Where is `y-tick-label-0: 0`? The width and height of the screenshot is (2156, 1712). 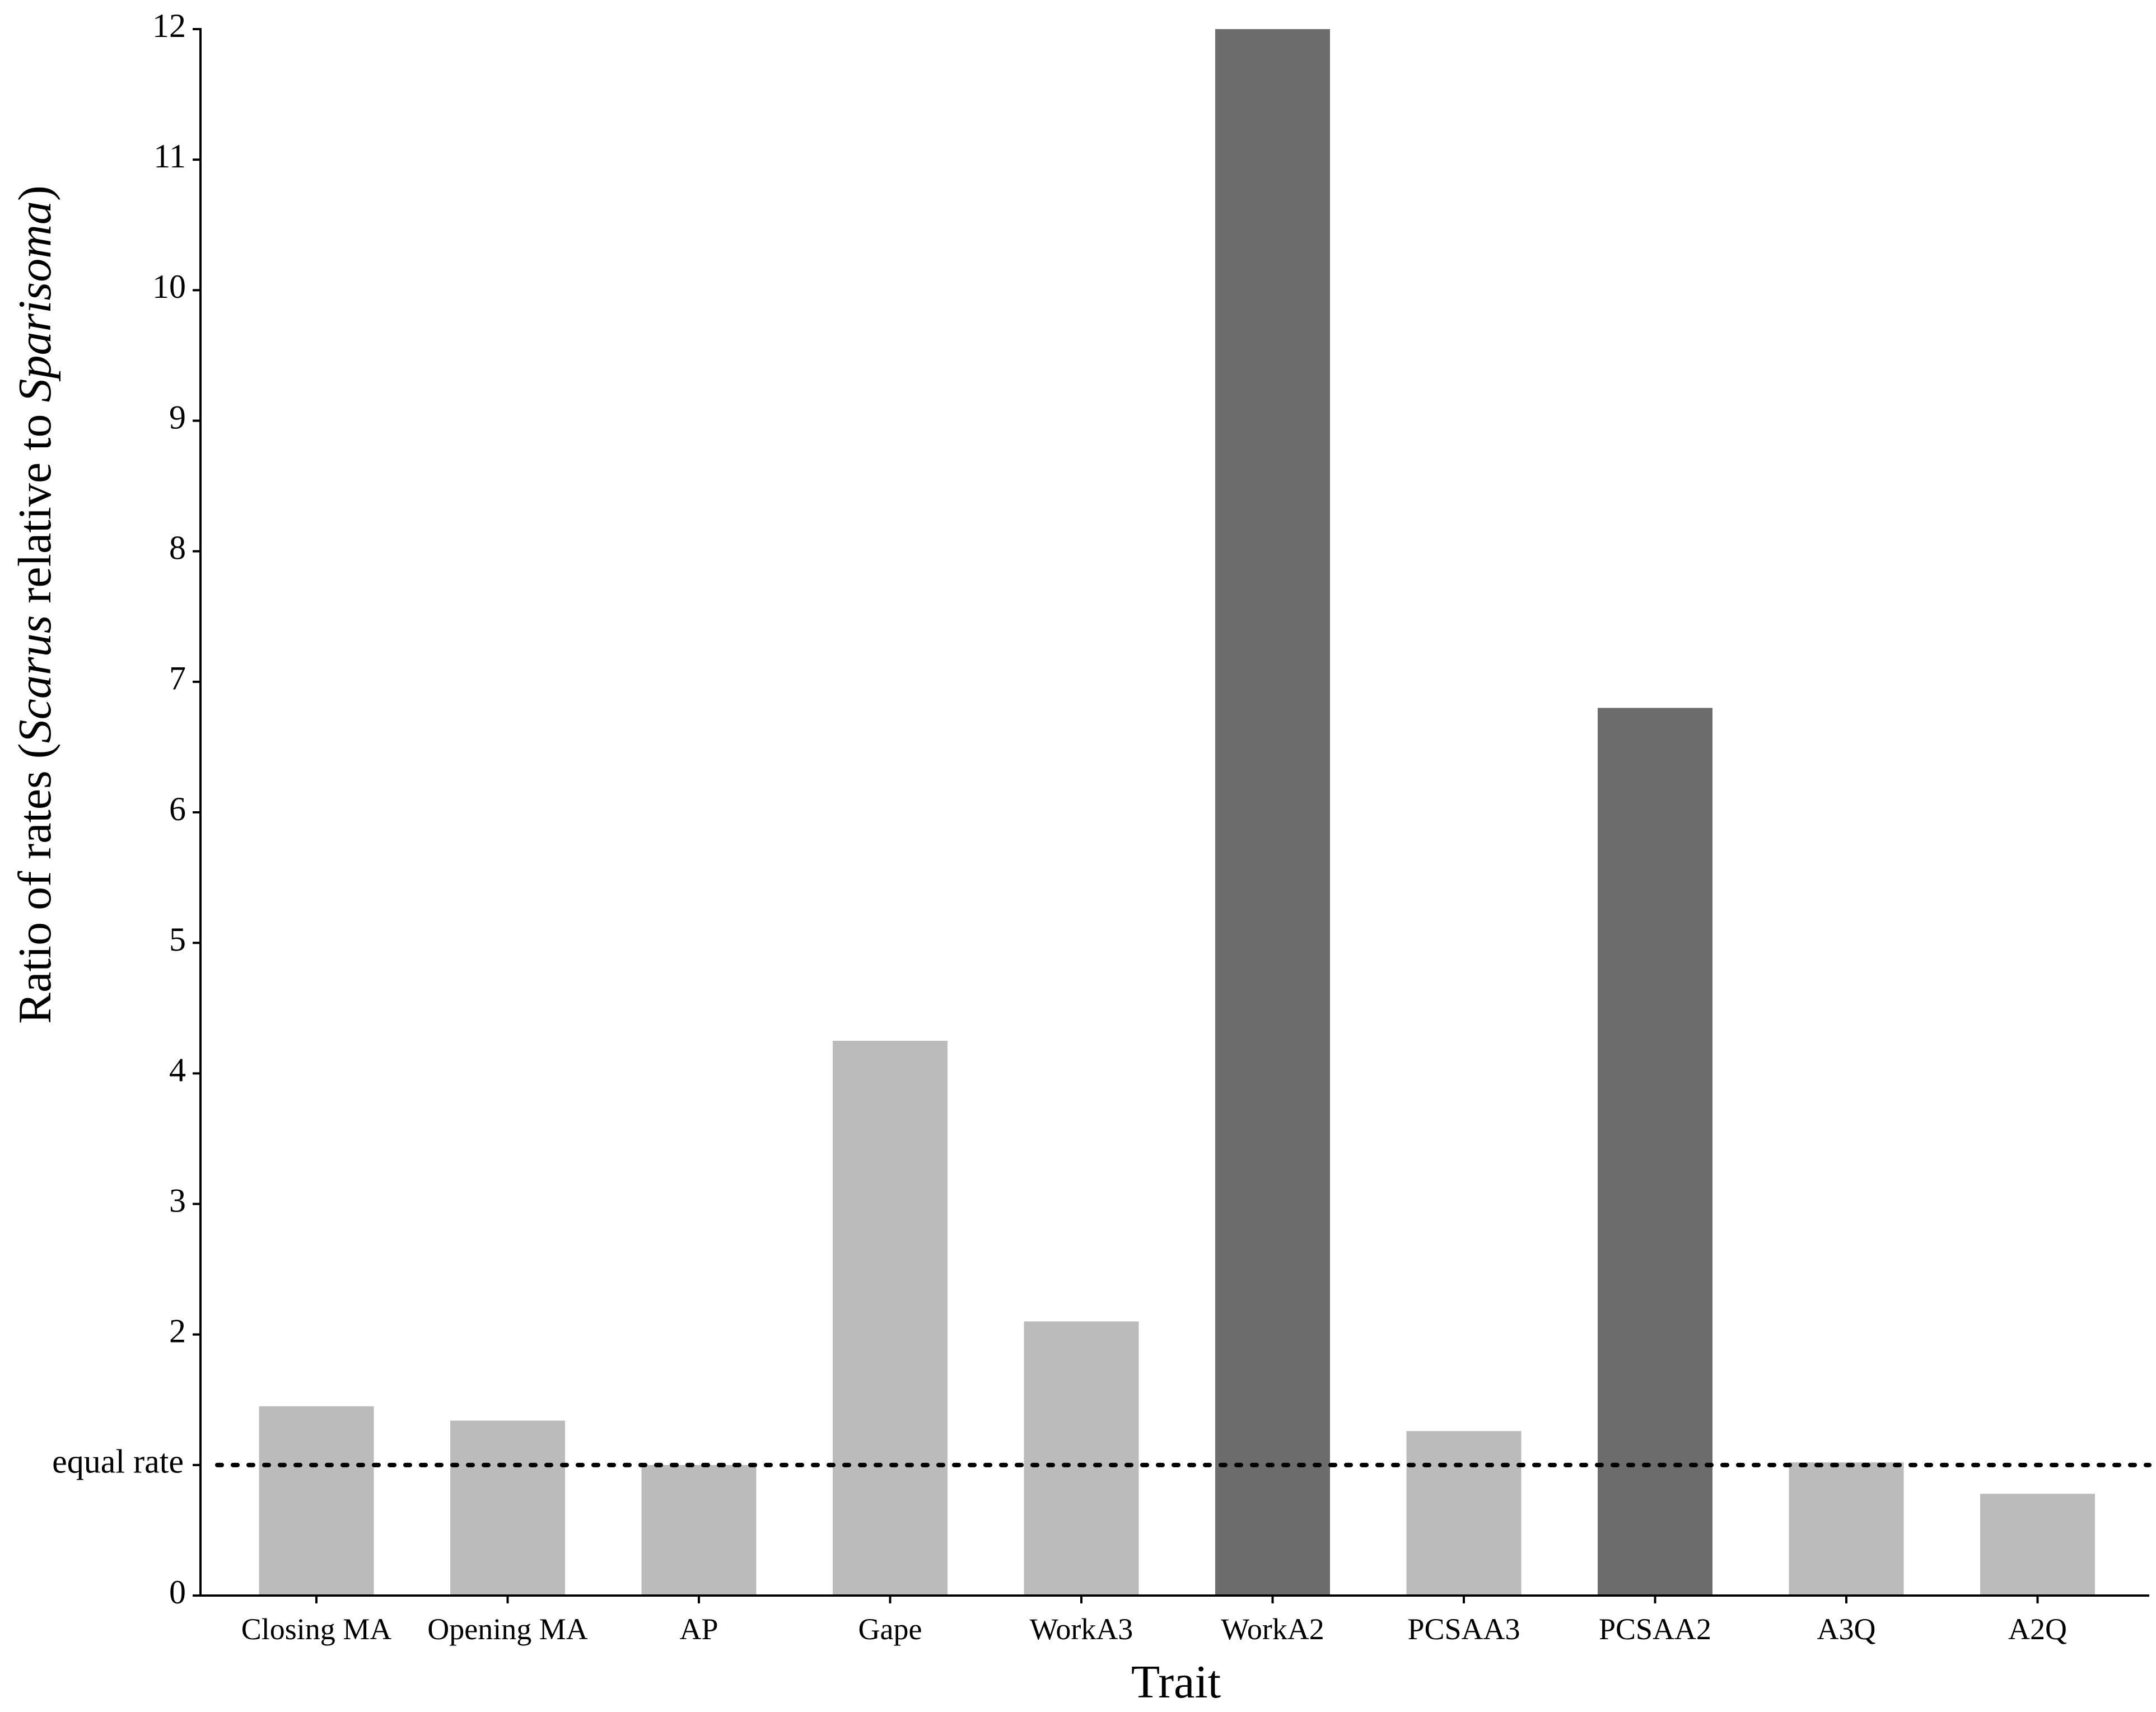
y-tick-label-0: 0 is located at coordinates (178, 1592).